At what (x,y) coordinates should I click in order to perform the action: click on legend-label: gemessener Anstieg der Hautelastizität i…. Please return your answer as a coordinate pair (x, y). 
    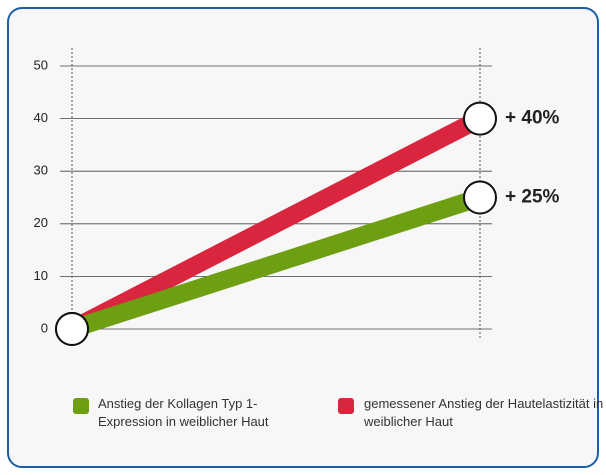
    Looking at the image, I should click on (484, 412).